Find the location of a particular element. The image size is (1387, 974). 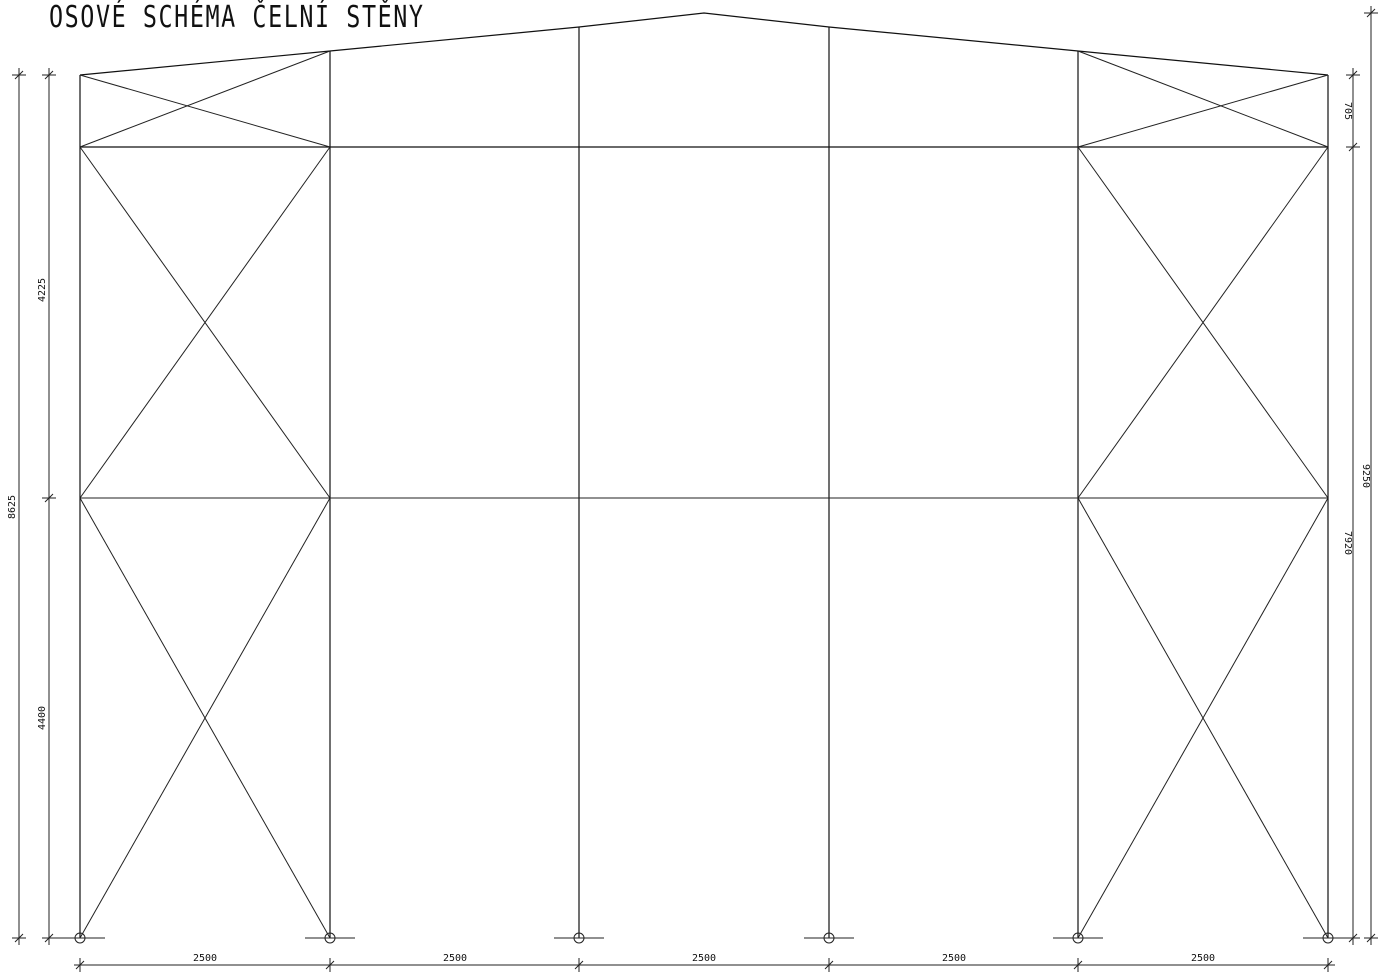

brace-right-top-a is located at coordinates (1203, 99).